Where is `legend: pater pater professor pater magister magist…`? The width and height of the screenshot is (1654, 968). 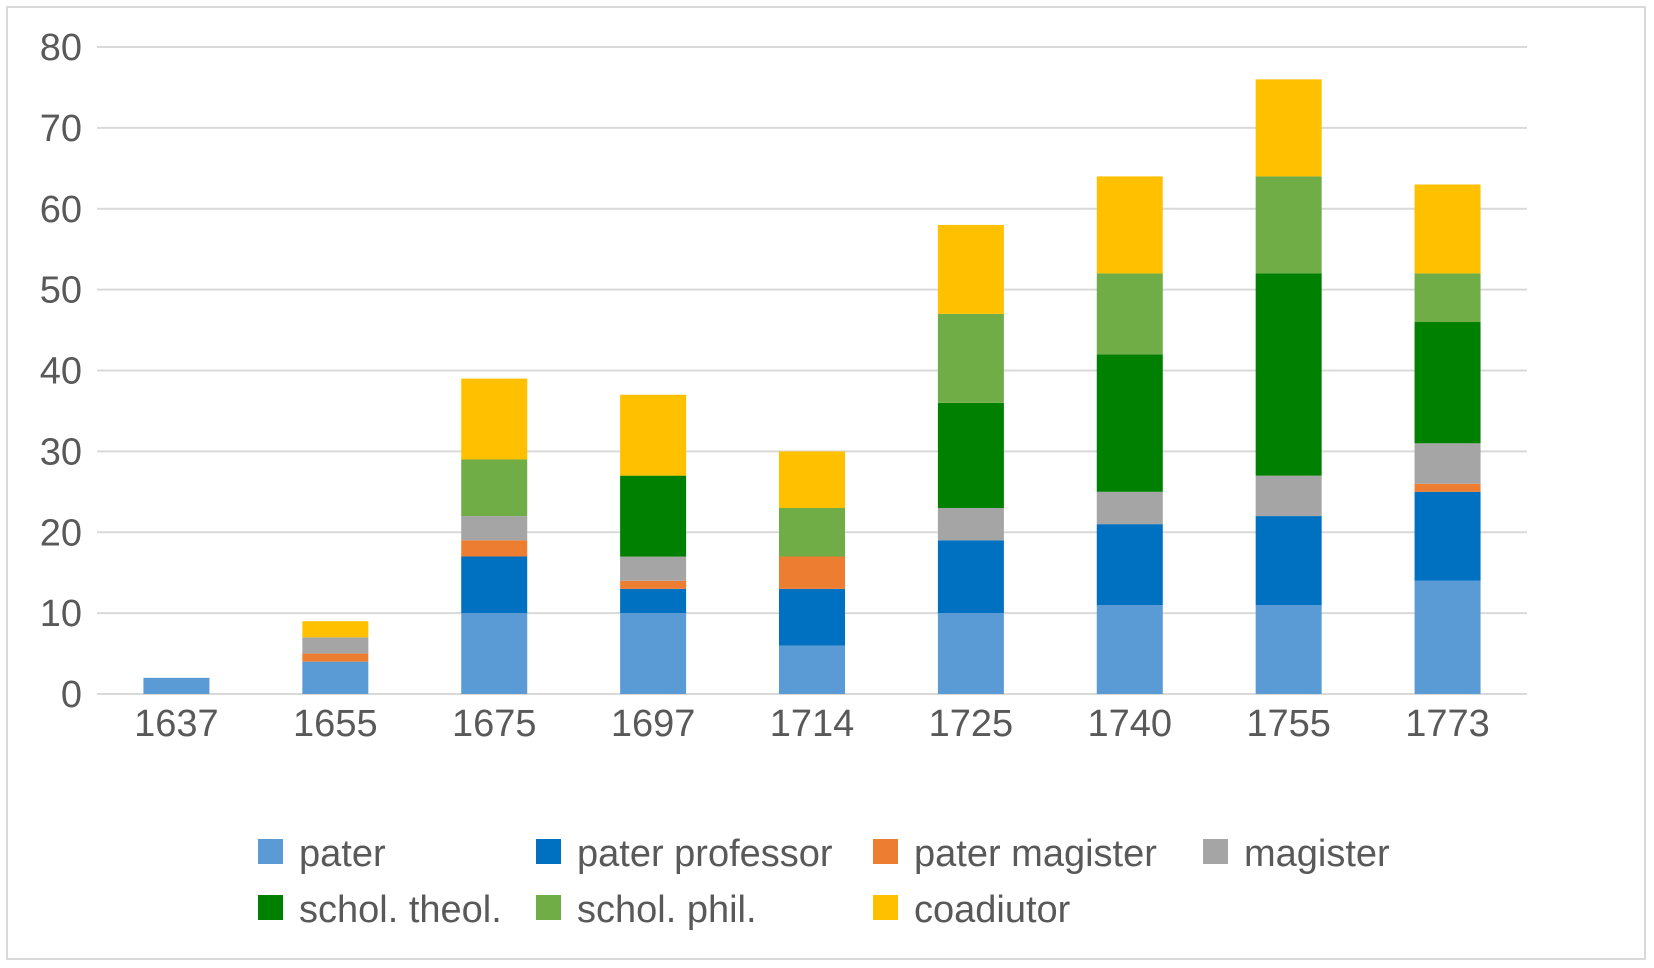 legend: pater pater professor pater magister magist… is located at coordinates (824, 882).